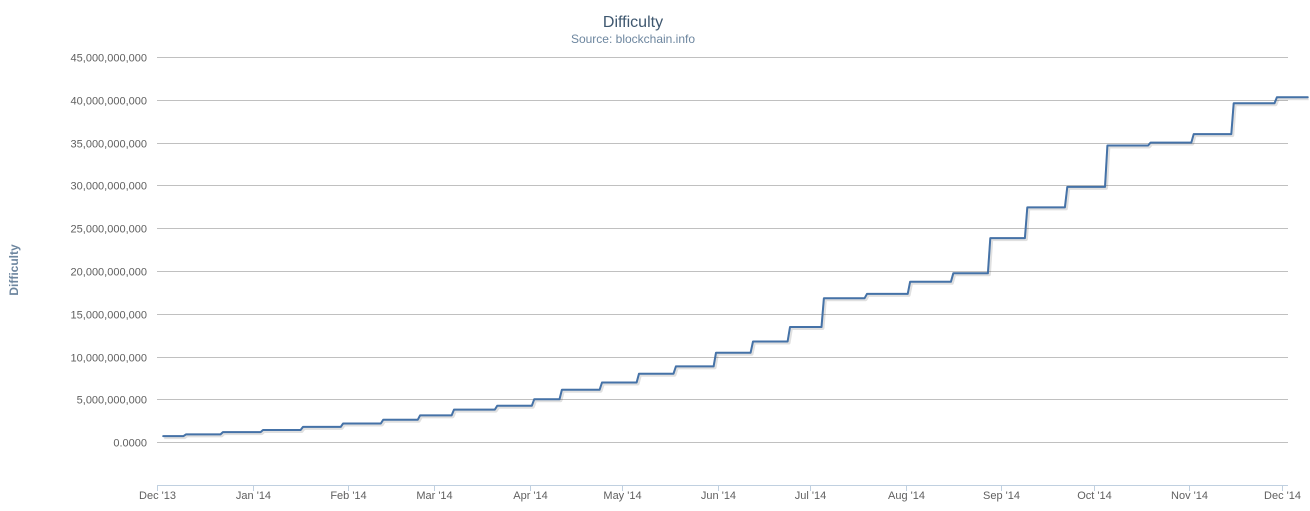 The width and height of the screenshot is (1310, 511). I want to click on y-axis-title: Difficulty, so click(14, 270).